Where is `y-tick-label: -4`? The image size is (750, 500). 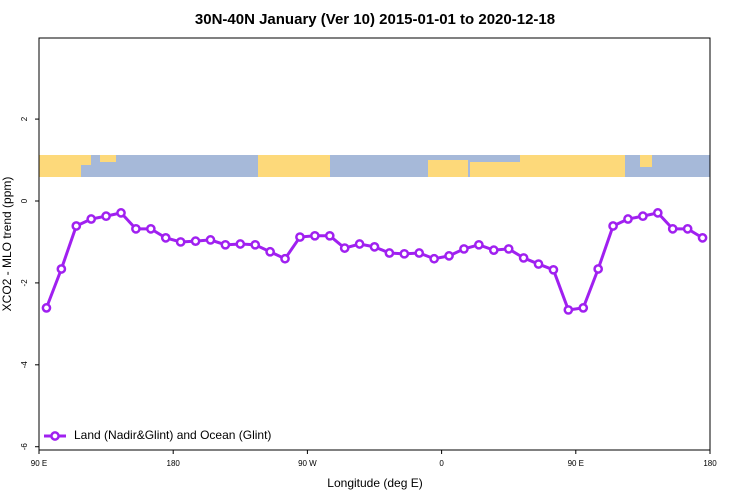
y-tick-label: -4 is located at coordinates (24, 365).